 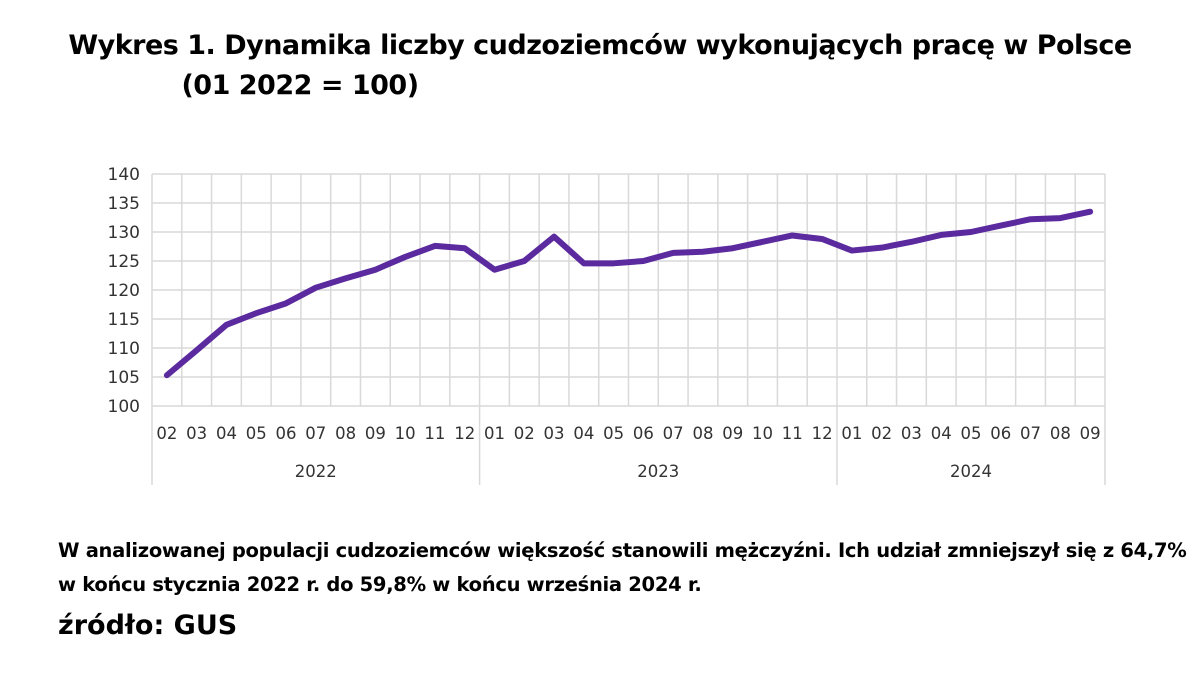 I want to click on year-label: 2023, so click(x=658, y=471).